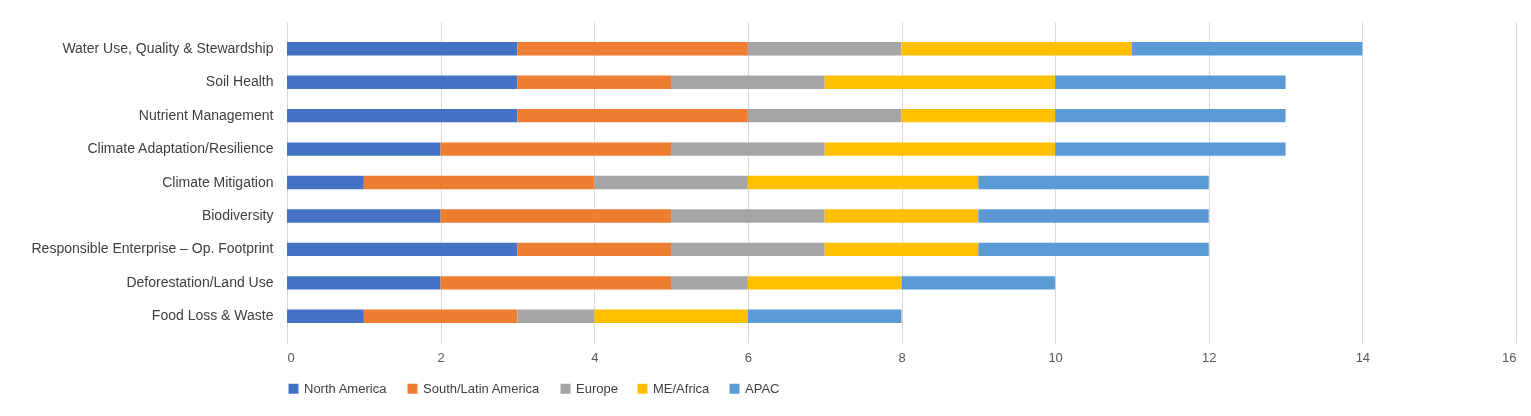  I want to click on y-tick-label: Soil Health, so click(239, 81).